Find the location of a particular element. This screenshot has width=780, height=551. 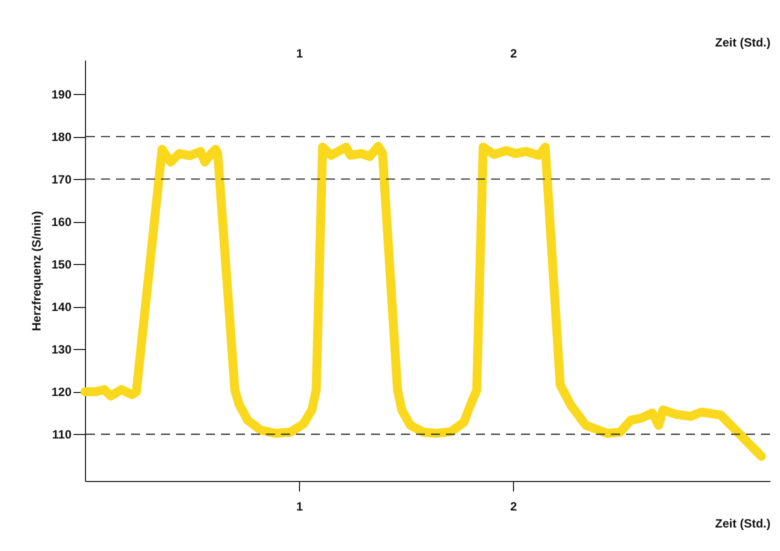

y-axis-title: Herzfrequenz (S/min) is located at coordinates (36, 271).